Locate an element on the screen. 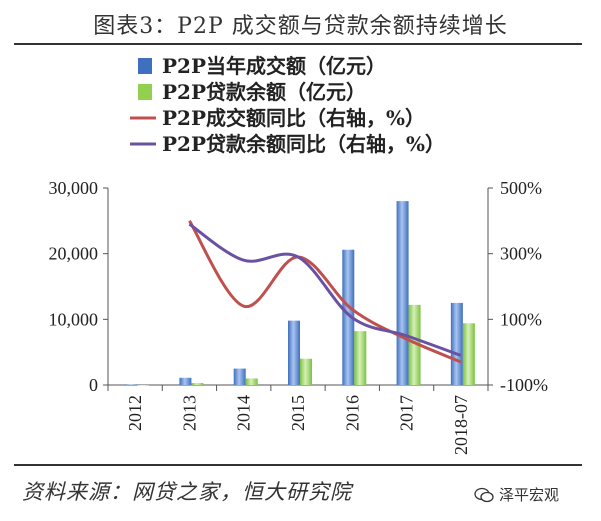 The image size is (601, 521). x-tick-label: 2016 is located at coordinates (352, 413).